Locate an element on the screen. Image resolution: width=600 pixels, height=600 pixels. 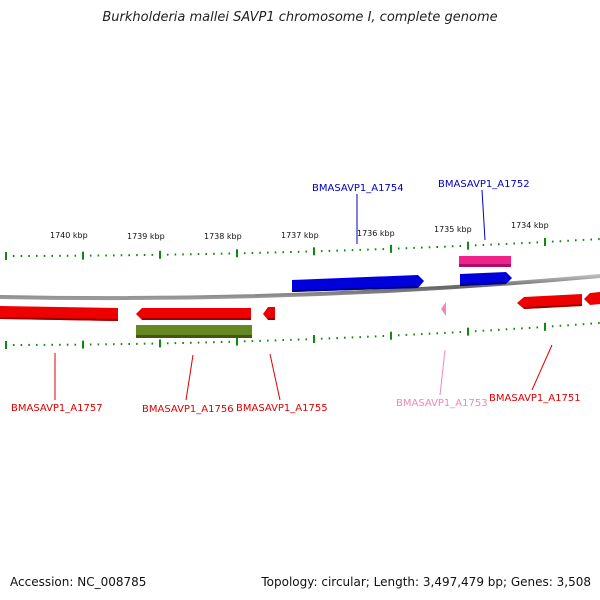
upper-tick-row is located at coordinates (302, 249).